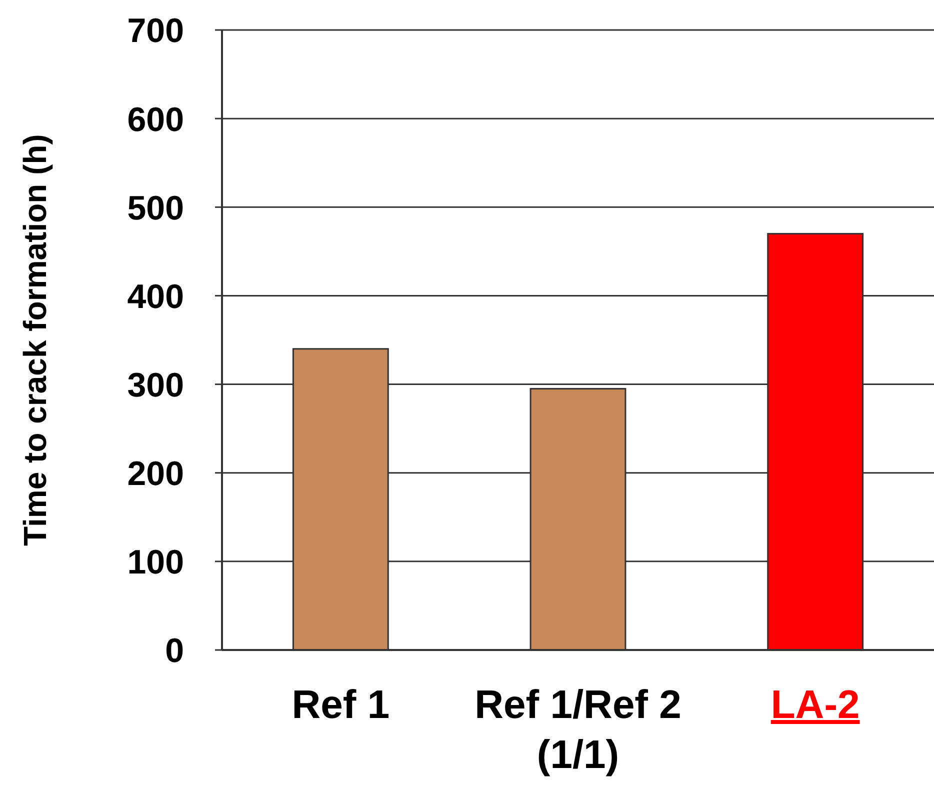 This screenshot has width=934, height=788. Describe the element at coordinates (155, 385) in the screenshot. I see `y-tick-label: 300` at that location.